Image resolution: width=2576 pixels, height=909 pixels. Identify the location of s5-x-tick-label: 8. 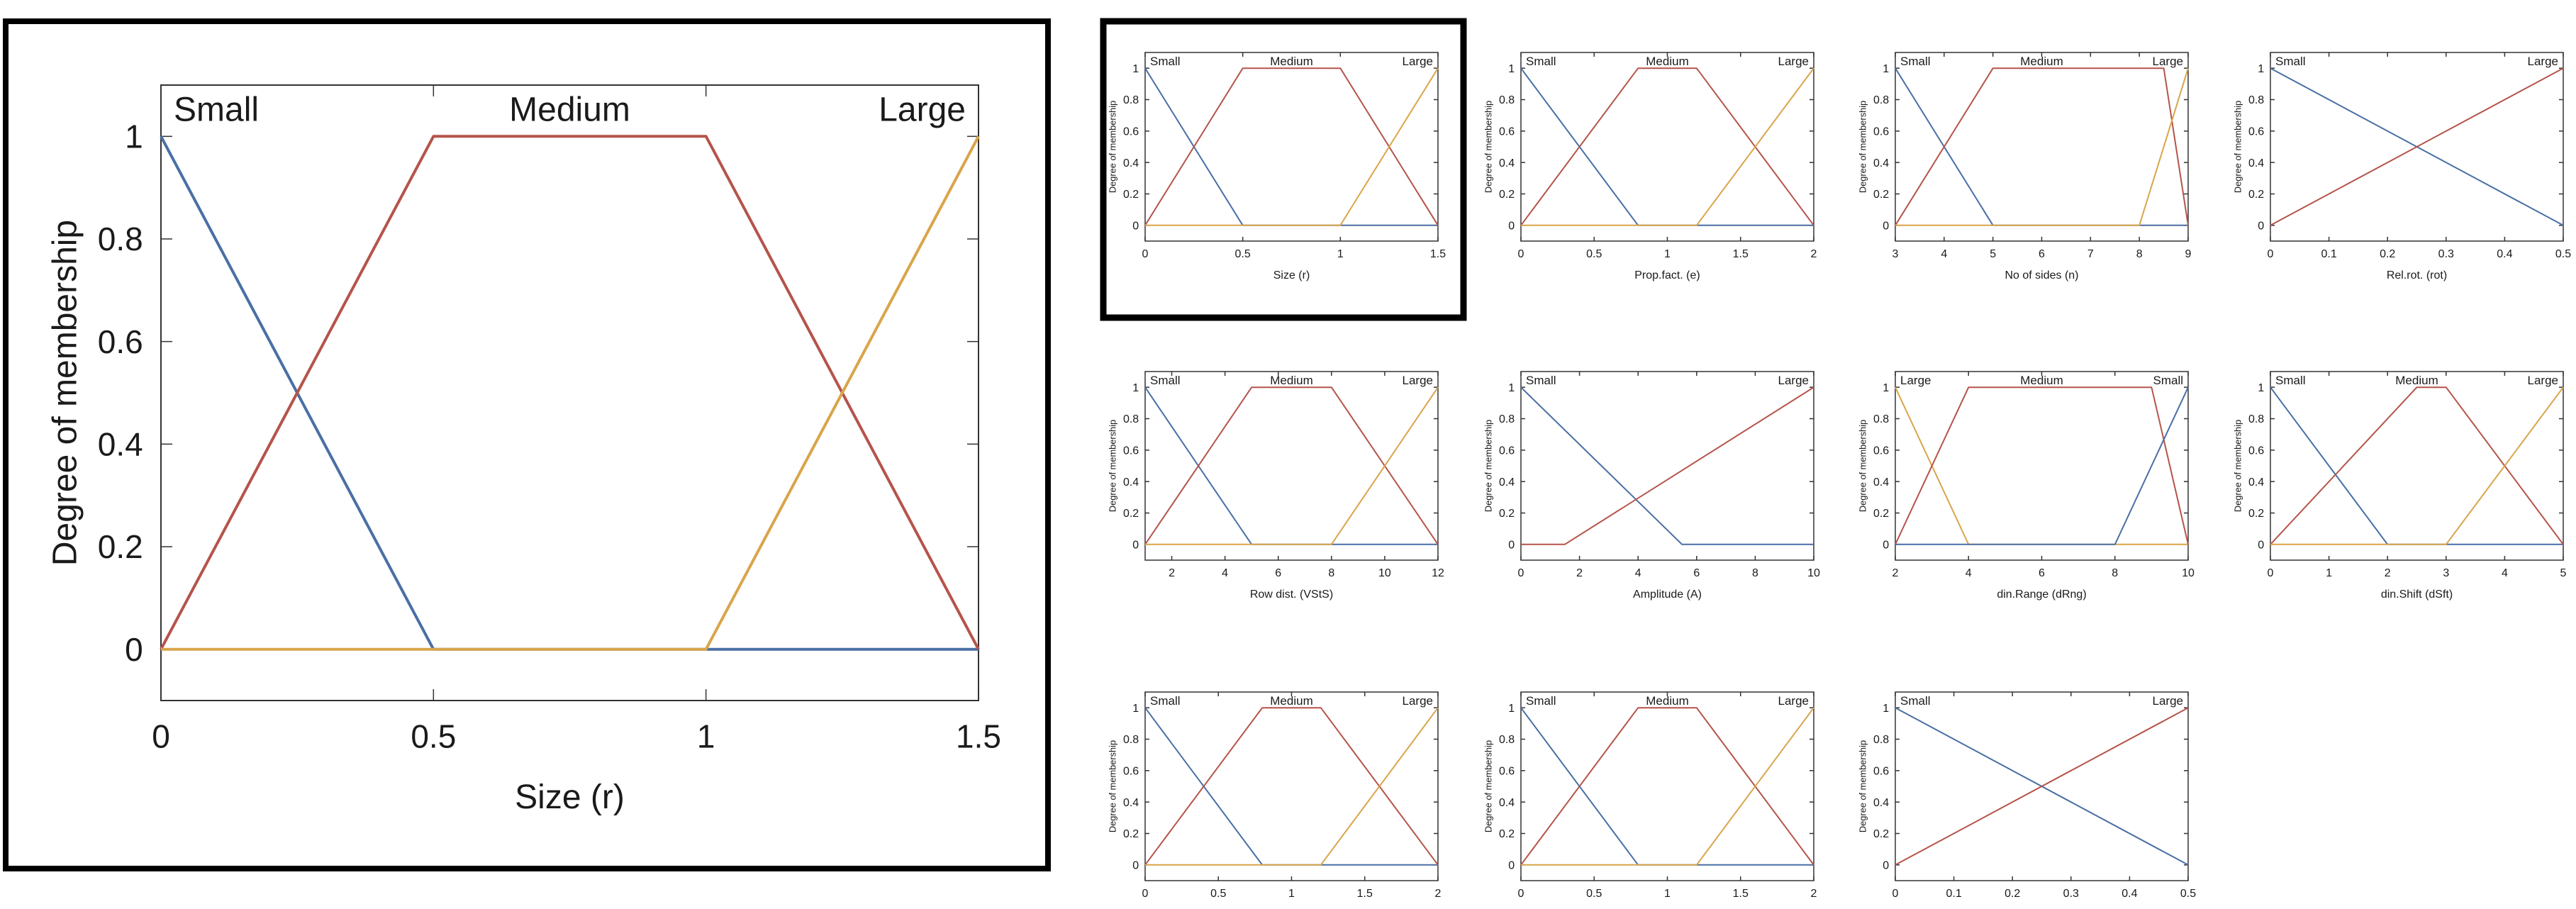
(1331, 573).